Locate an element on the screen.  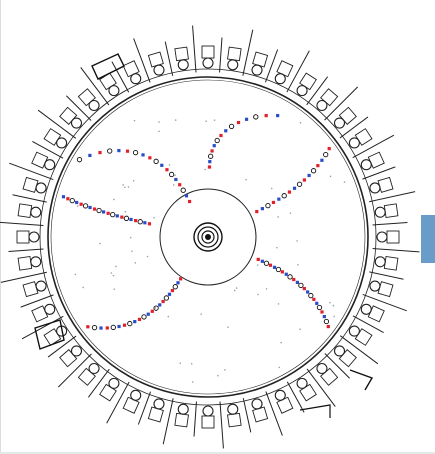
track-right-lower is located at coordinates (293, 293).